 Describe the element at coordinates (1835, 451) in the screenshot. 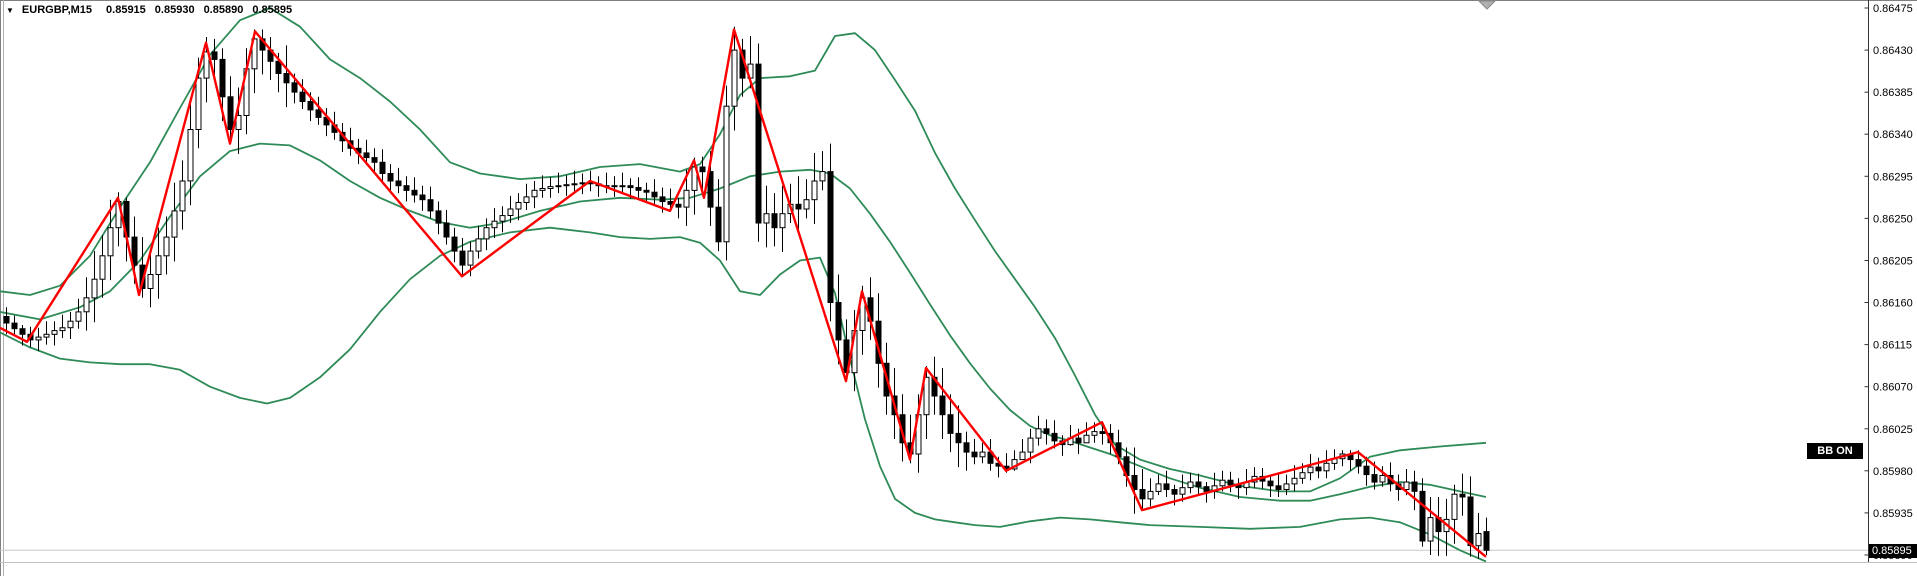

I see `bb-indicator-toggle-badge: BB ON` at that location.